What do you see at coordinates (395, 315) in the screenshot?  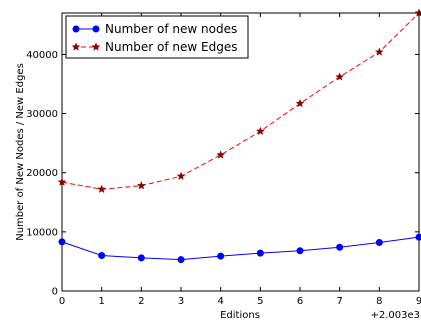 I see `x-offset-label: +2.003e3` at bounding box center [395, 315].